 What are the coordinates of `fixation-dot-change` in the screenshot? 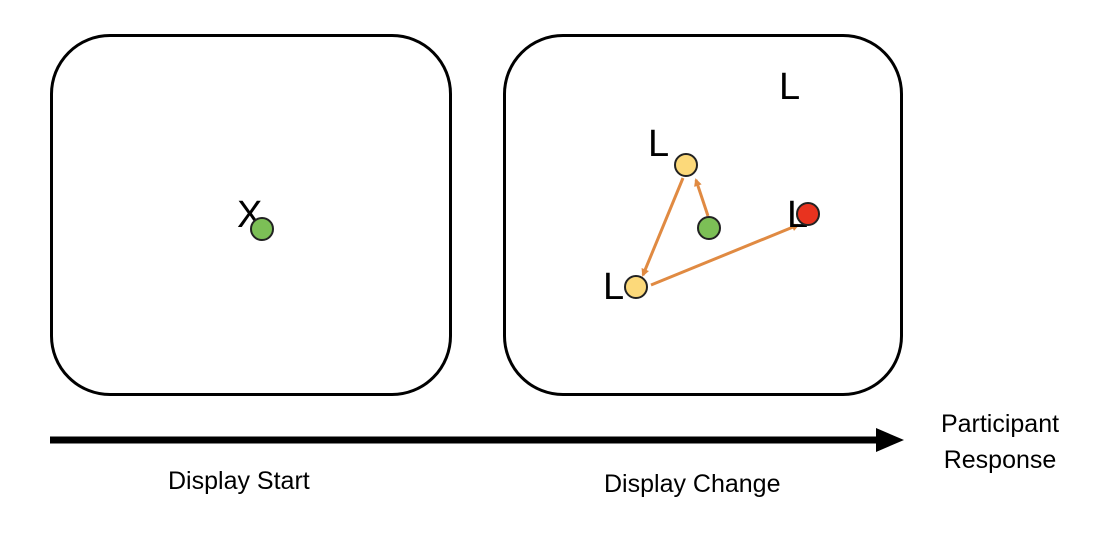 It's located at (709, 228).